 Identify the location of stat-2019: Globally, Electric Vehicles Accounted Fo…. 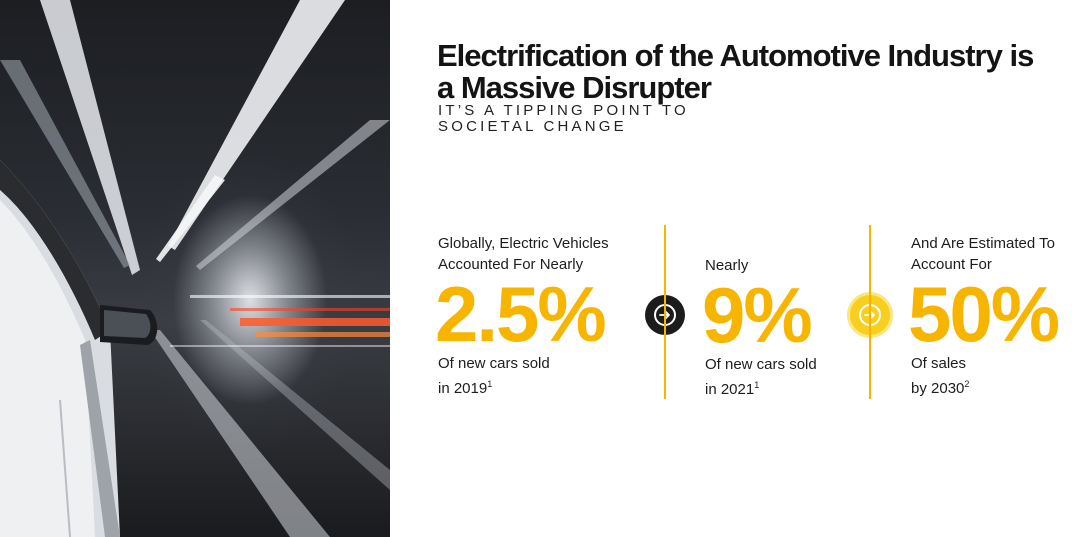
(536, 316).